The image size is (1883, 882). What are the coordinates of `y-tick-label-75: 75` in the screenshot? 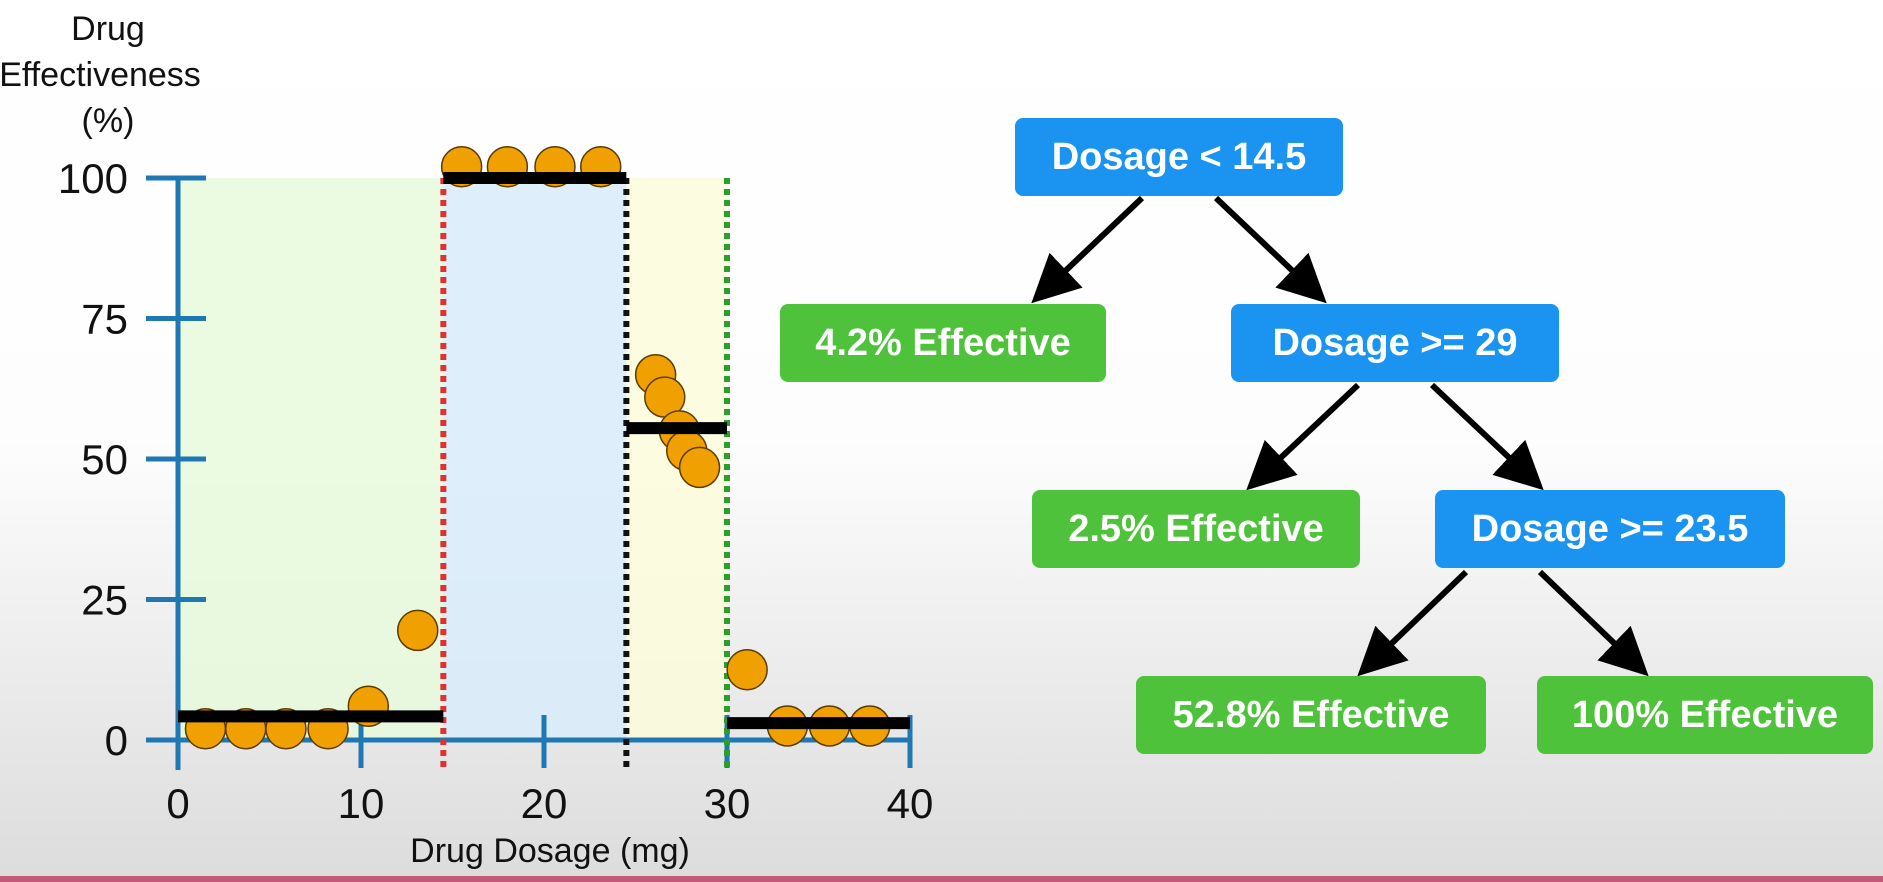 It's located at (104, 319).